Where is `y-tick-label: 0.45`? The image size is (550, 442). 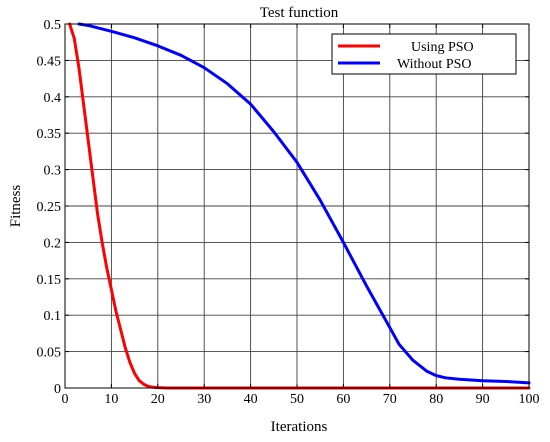 y-tick-label: 0.45 is located at coordinates (49, 61).